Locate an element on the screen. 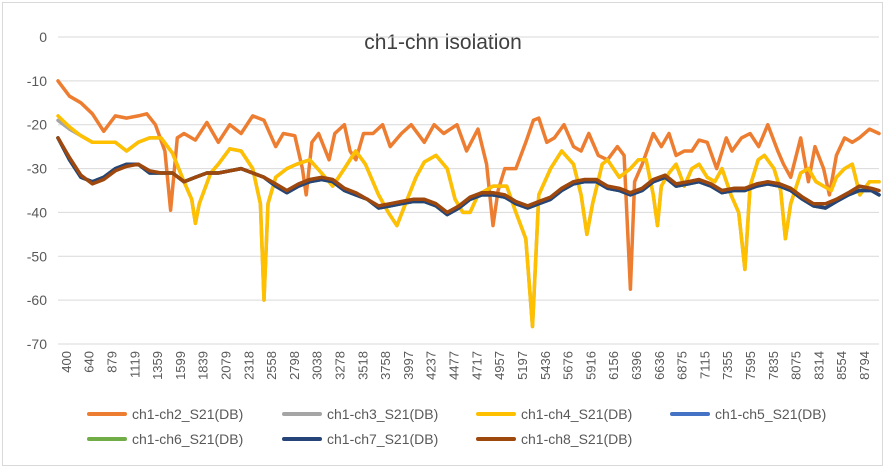 Image resolution: width=887 pixels, height=470 pixels. legend-label-ch1-ch7-s21-db: ch1-ch7_S21(DB) is located at coordinates (382, 439).